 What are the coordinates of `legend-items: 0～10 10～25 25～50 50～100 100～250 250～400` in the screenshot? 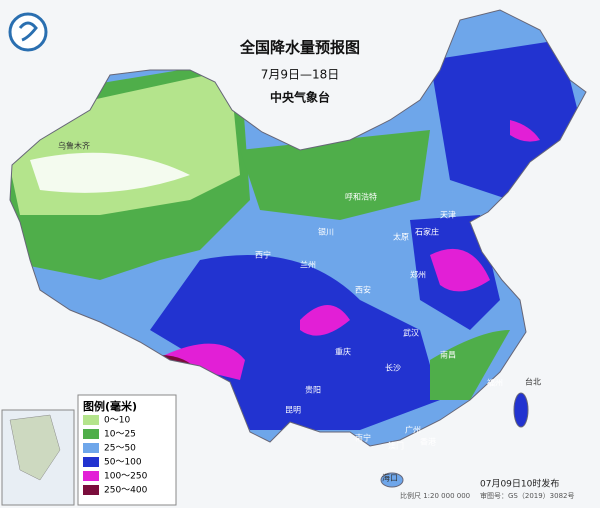 It's located at (115, 455).